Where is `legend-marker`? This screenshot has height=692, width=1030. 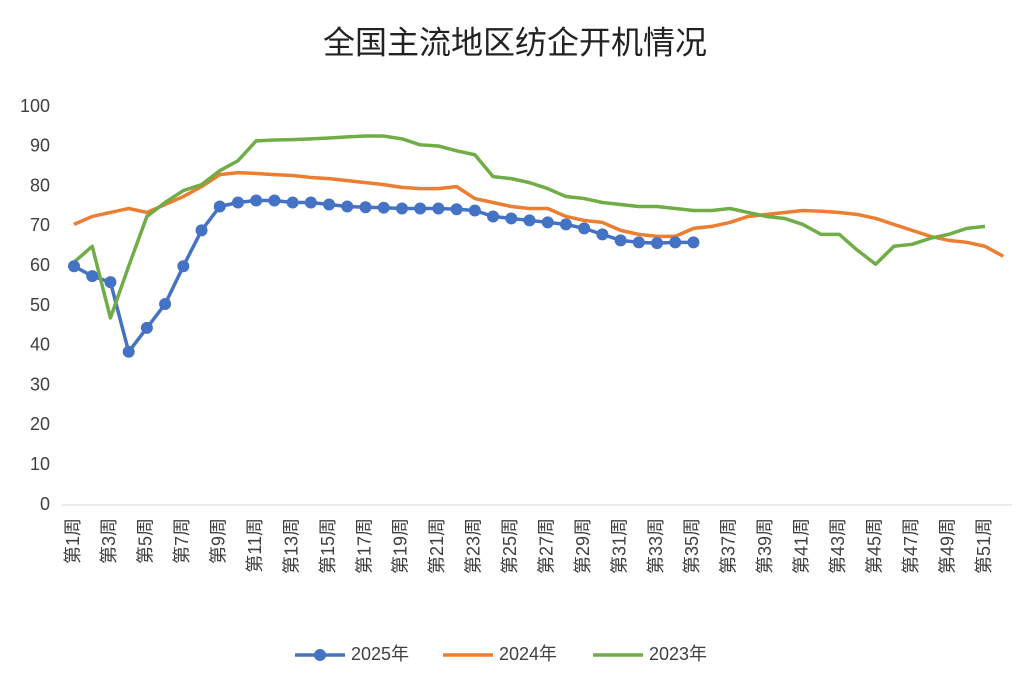 legend-marker is located at coordinates (320, 655).